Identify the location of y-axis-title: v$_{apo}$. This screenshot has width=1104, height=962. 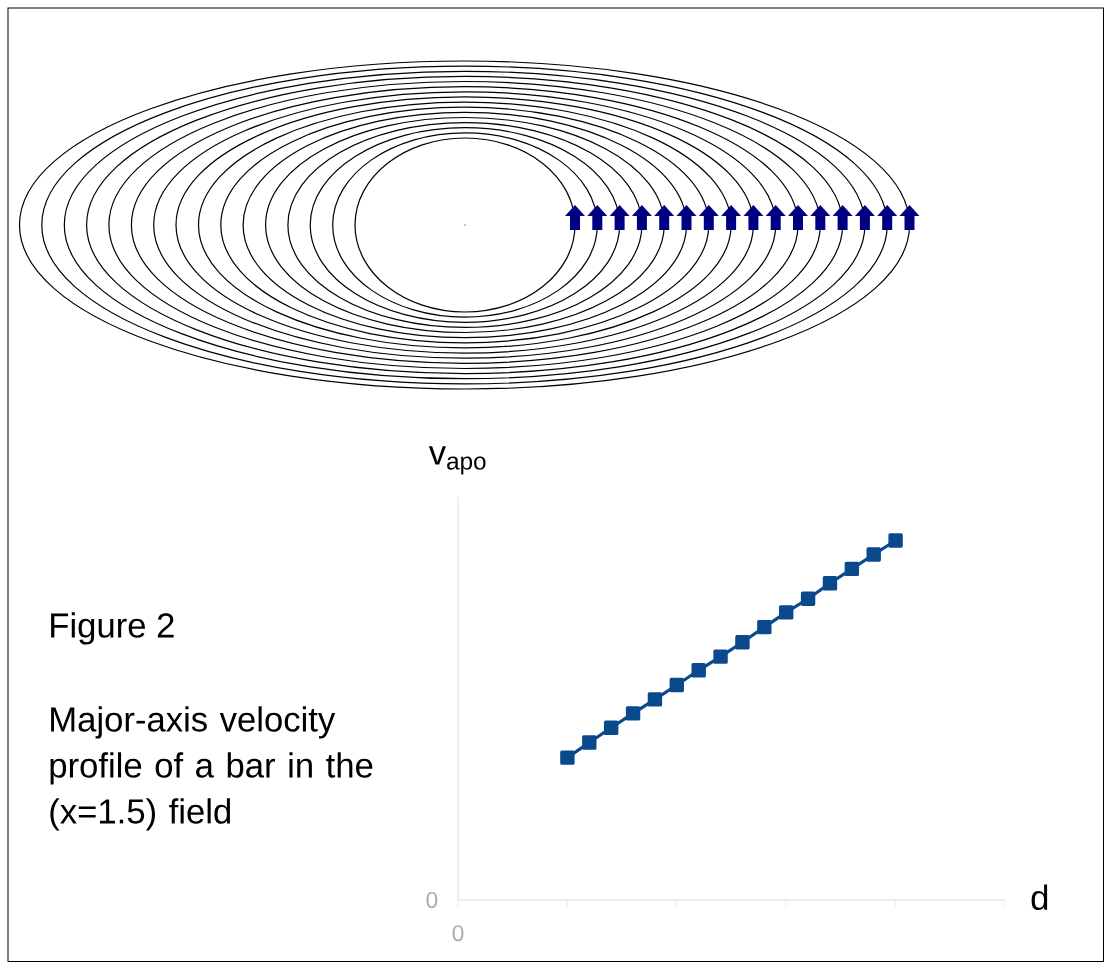
(457, 460).